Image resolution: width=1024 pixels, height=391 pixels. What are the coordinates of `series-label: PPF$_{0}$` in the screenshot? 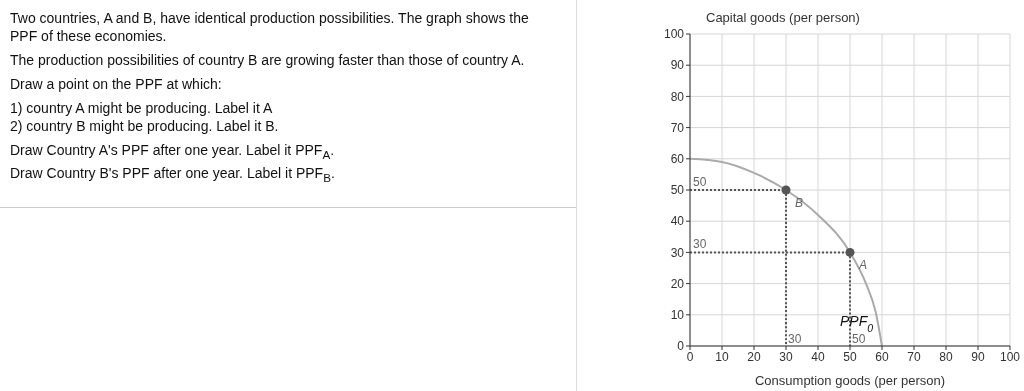 It's located at (857, 323).